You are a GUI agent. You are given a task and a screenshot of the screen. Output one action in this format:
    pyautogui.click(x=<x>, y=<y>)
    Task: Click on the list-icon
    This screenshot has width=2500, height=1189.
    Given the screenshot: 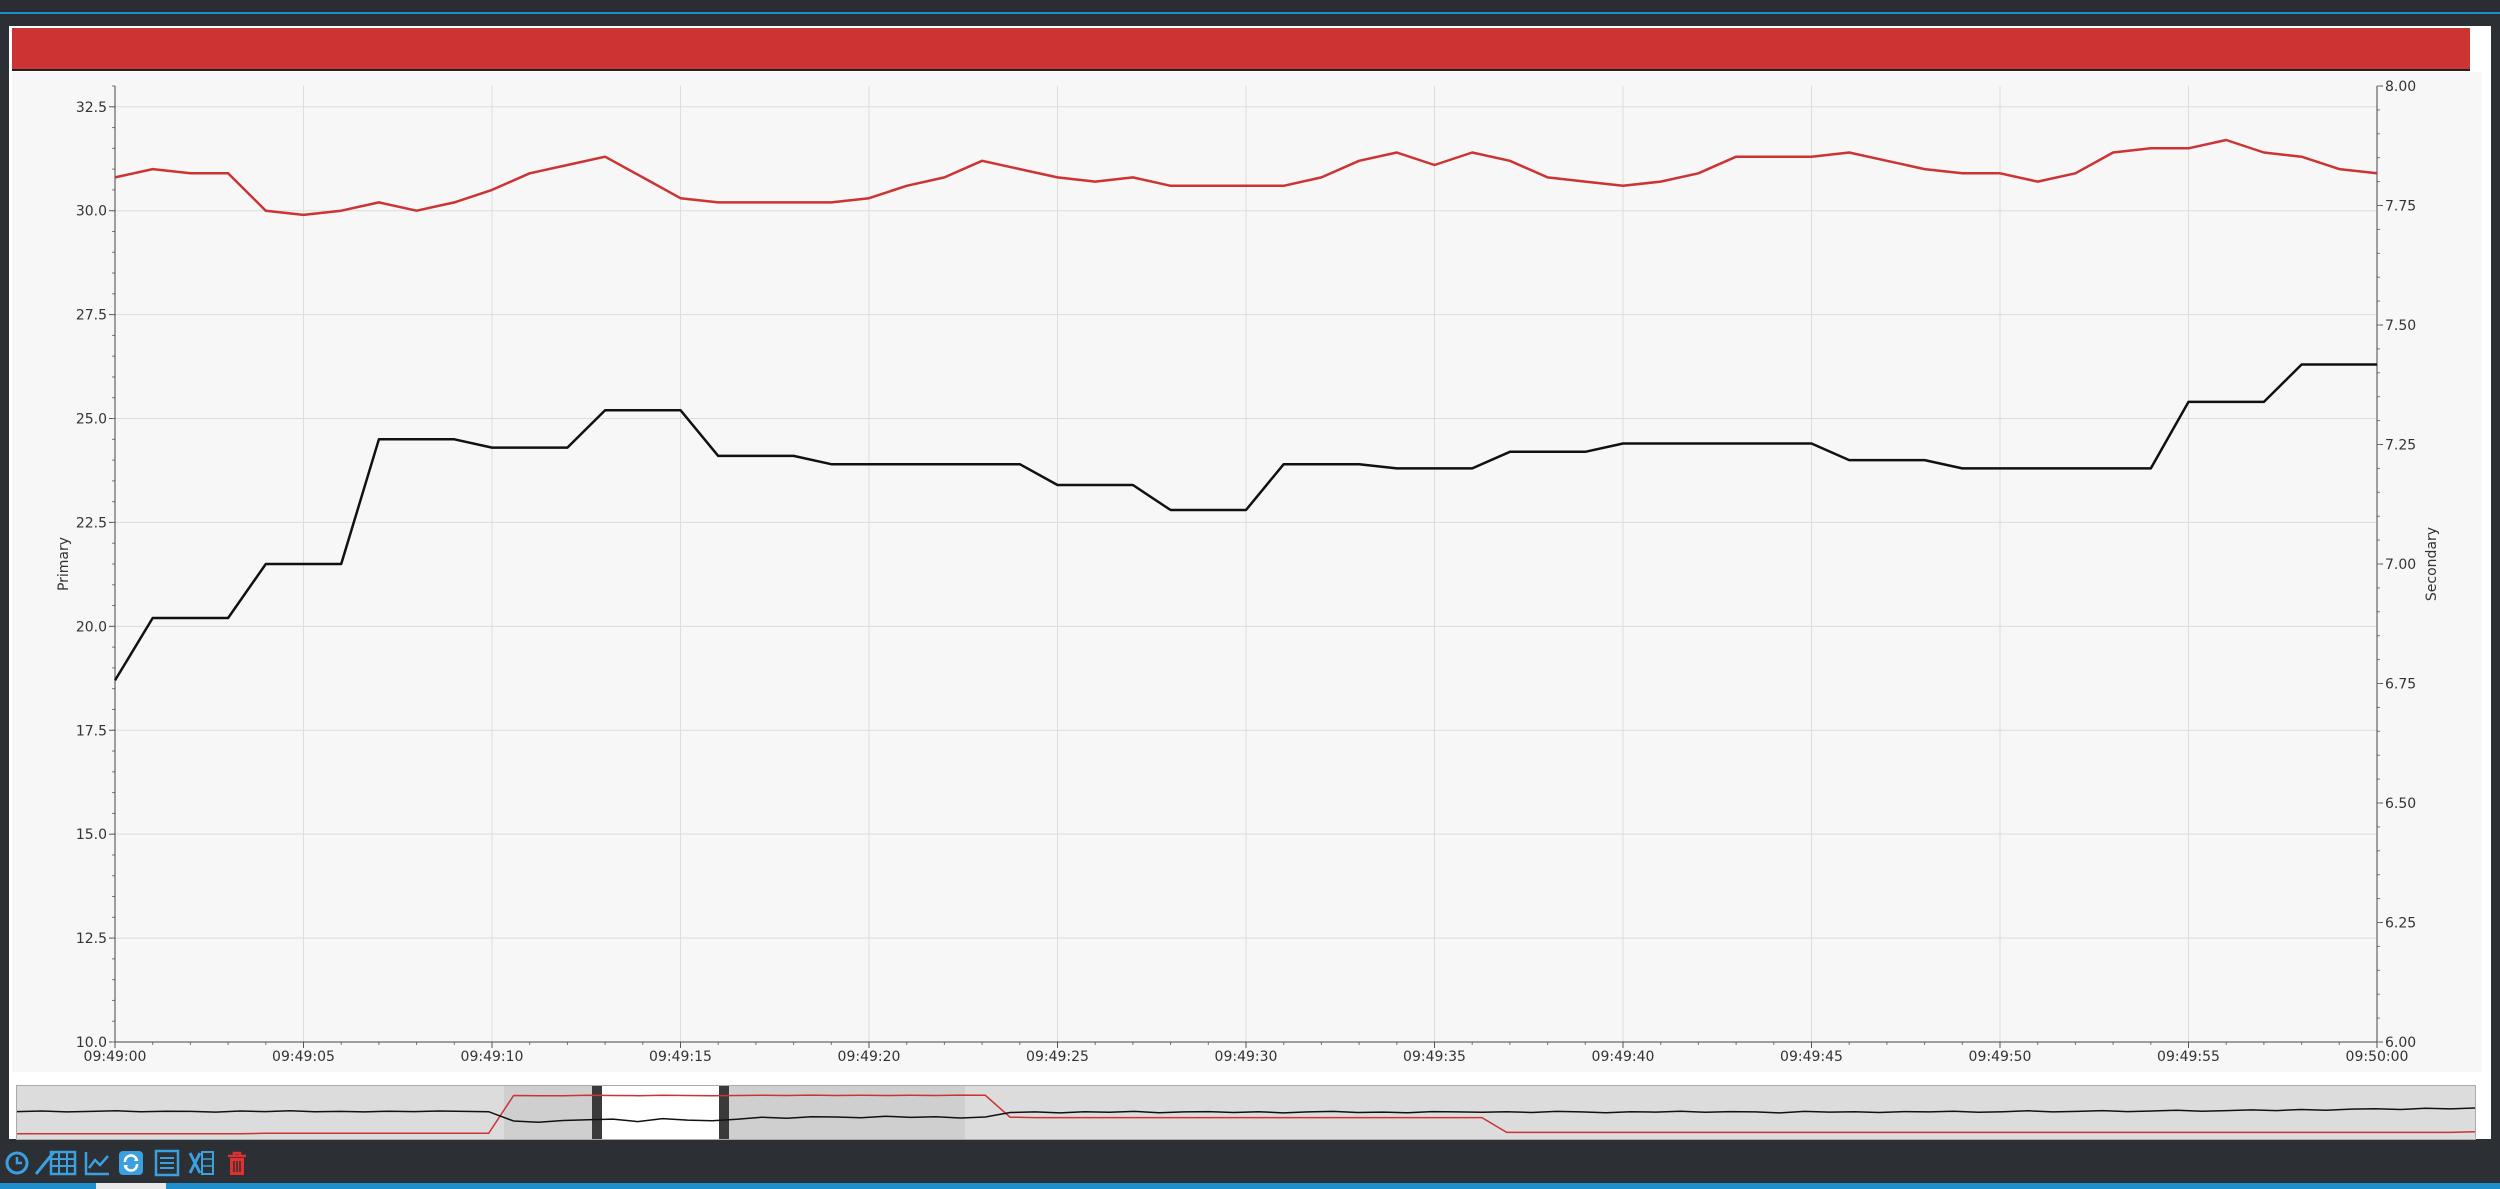 What is the action you would take?
    pyautogui.click(x=167, y=1163)
    